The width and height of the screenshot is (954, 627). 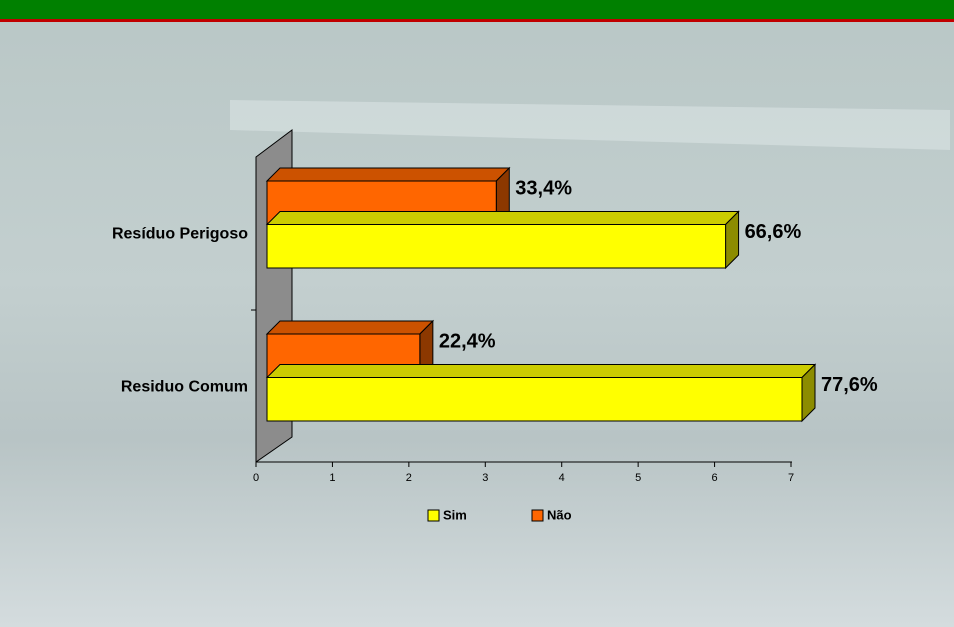 What do you see at coordinates (184, 387) in the screenshot?
I see `category-label: Residuo Comum` at bounding box center [184, 387].